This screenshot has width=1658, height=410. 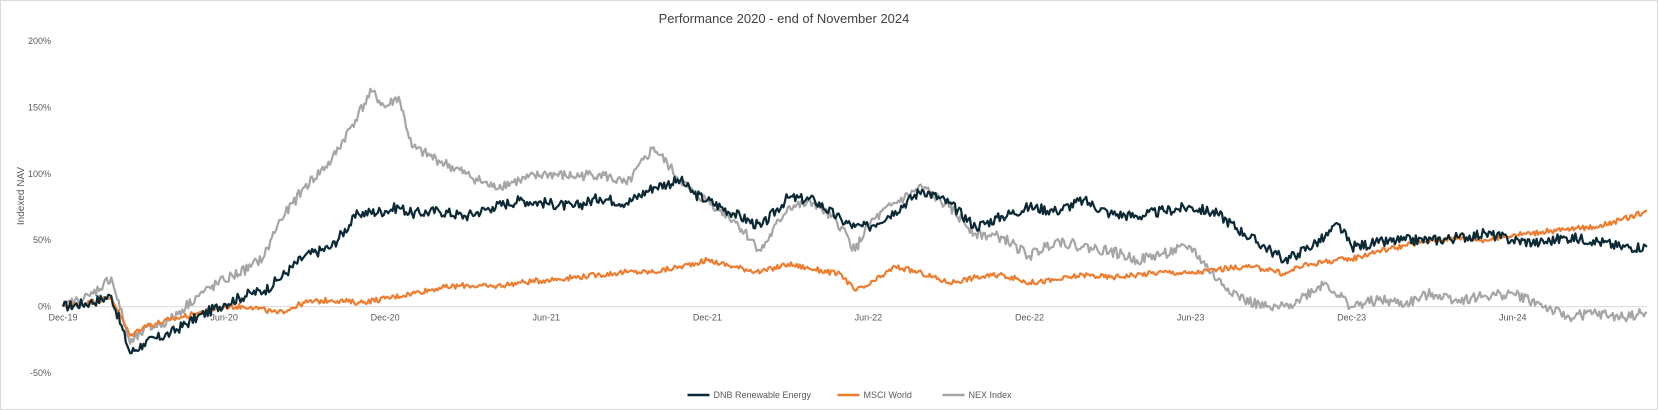 What do you see at coordinates (707, 318) in the screenshot?
I see `x-tick-label: Dec-21` at bounding box center [707, 318].